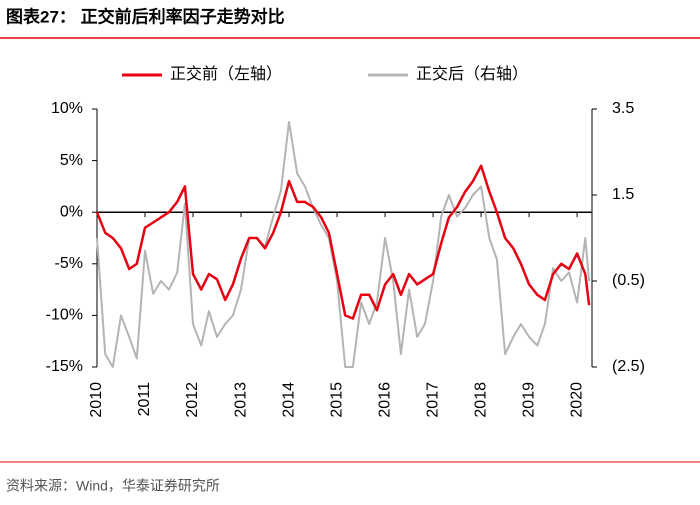 The width and height of the screenshot is (700, 505). Describe the element at coordinates (69, 263) in the screenshot. I see `y-tick-label: -5%` at that location.